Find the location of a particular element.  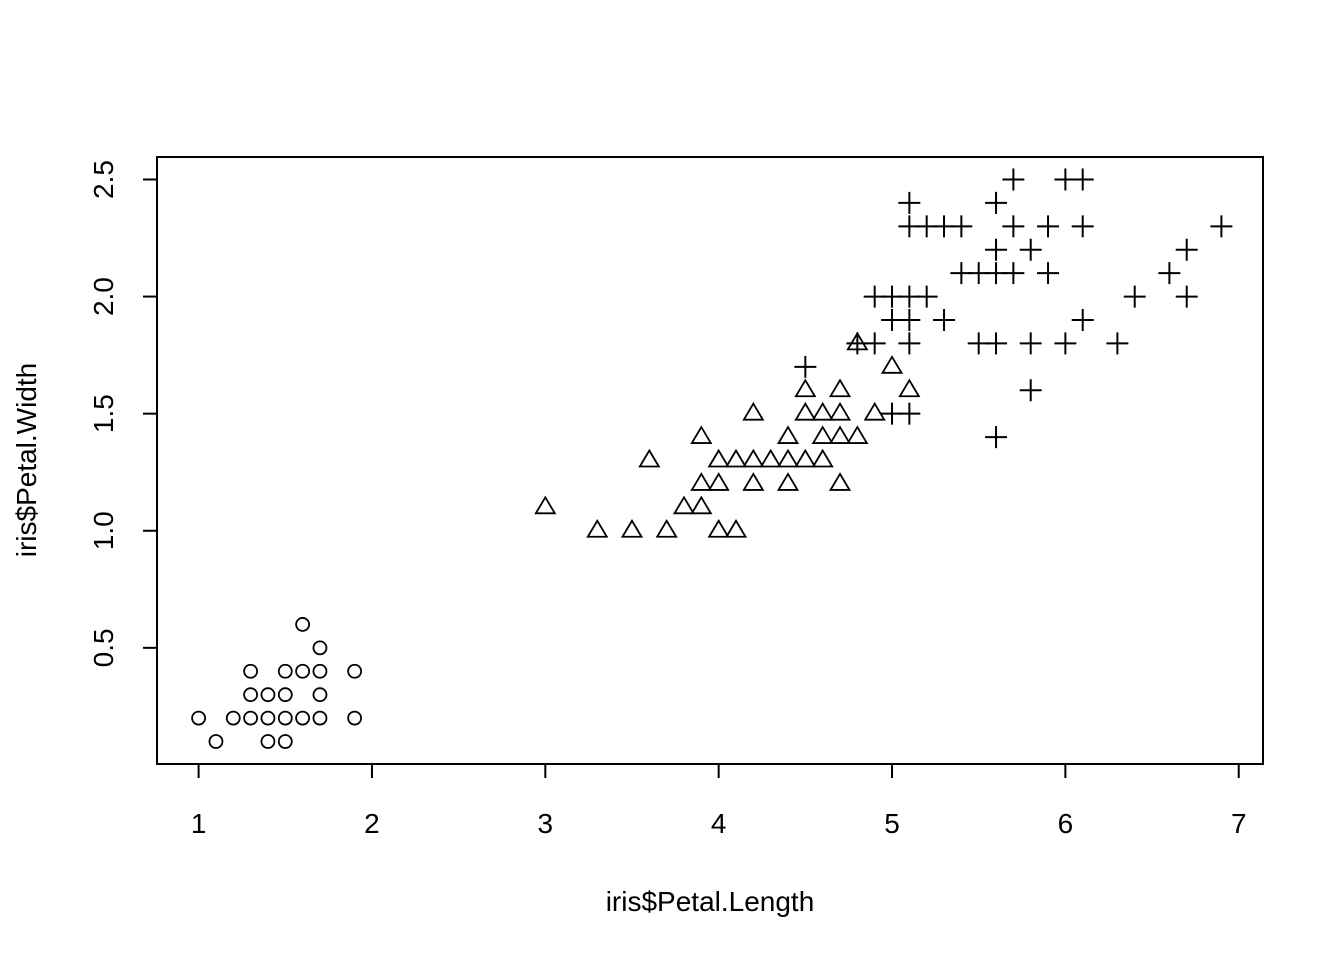

y-tick-label: 2.5 is located at coordinates (103, 179).